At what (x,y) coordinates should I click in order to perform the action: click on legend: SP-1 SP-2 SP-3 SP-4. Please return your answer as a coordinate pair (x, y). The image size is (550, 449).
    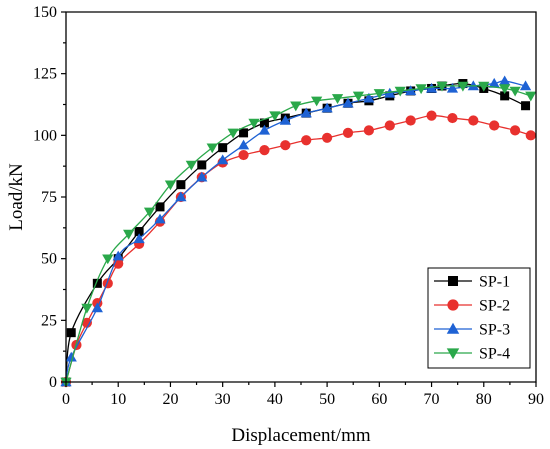
    Looking at the image, I should click on (479, 318).